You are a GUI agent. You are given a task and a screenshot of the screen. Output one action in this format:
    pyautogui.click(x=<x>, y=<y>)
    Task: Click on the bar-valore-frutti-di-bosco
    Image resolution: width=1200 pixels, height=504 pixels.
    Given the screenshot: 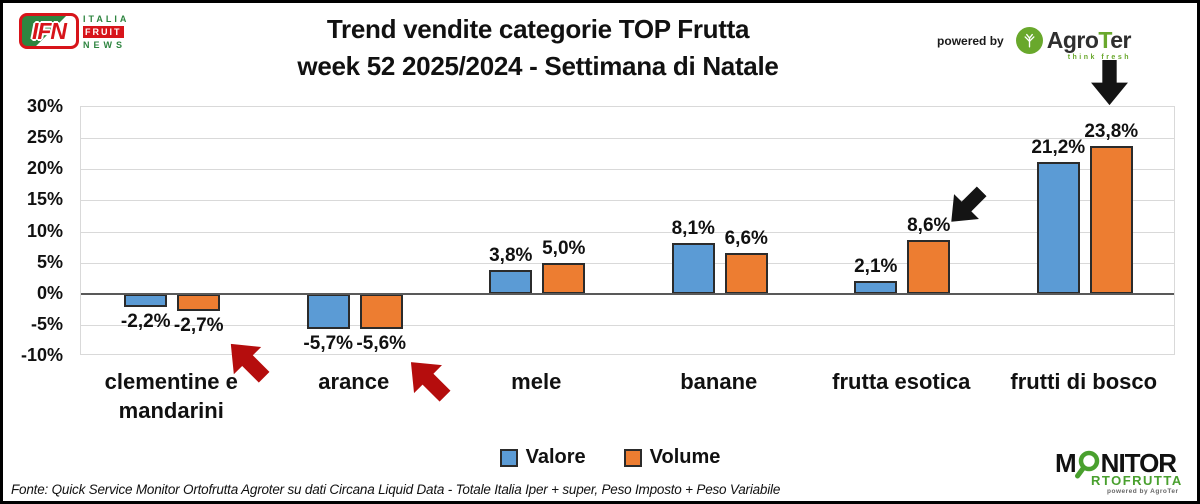 What is the action you would take?
    pyautogui.click(x=1058, y=227)
    